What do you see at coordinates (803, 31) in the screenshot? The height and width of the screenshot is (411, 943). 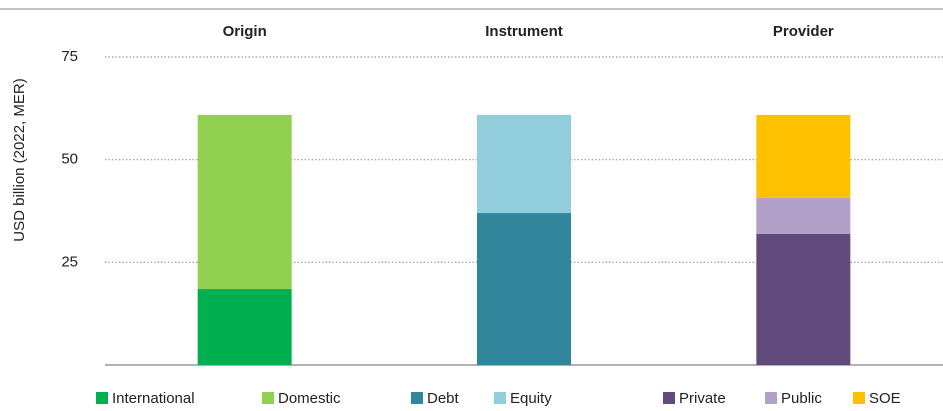 I see `category-label: Provider` at bounding box center [803, 31].